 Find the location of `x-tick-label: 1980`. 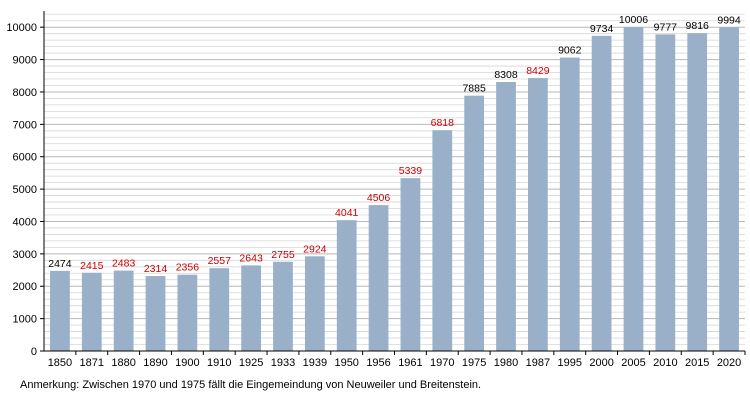

x-tick-label: 1980 is located at coordinates (506, 363).